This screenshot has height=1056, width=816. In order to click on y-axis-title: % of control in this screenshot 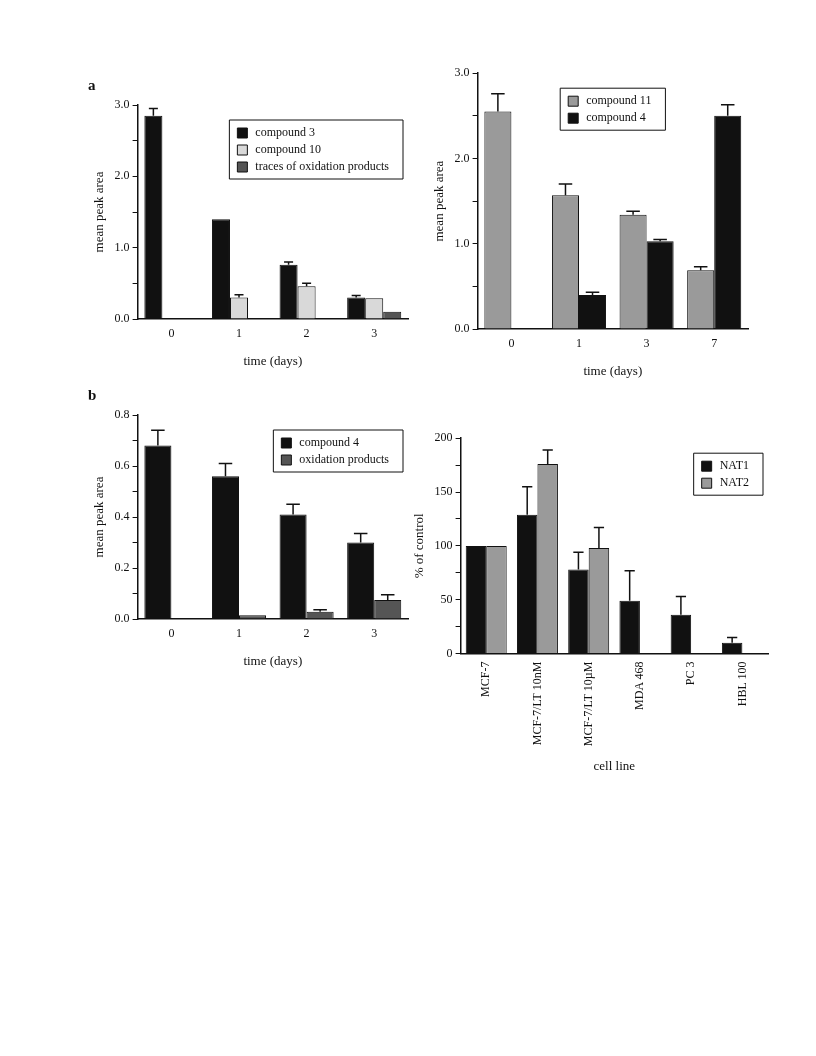, I will do `click(419, 546)`.